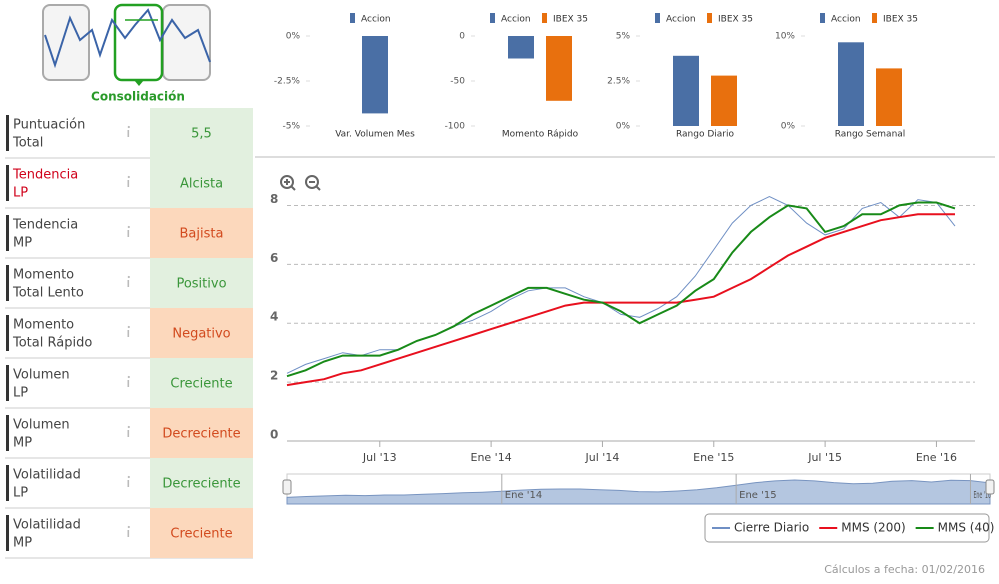  What do you see at coordinates (757, 495) in the screenshot?
I see `navigator-tick-label: Ene '15` at bounding box center [757, 495].